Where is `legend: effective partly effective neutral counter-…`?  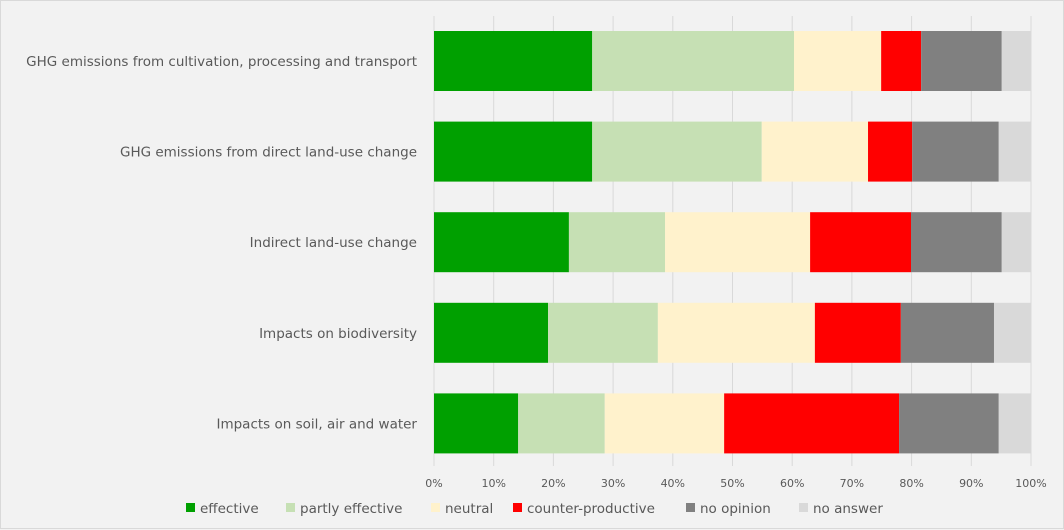
legend: effective partly effective neutral counter-… is located at coordinates (534, 509).